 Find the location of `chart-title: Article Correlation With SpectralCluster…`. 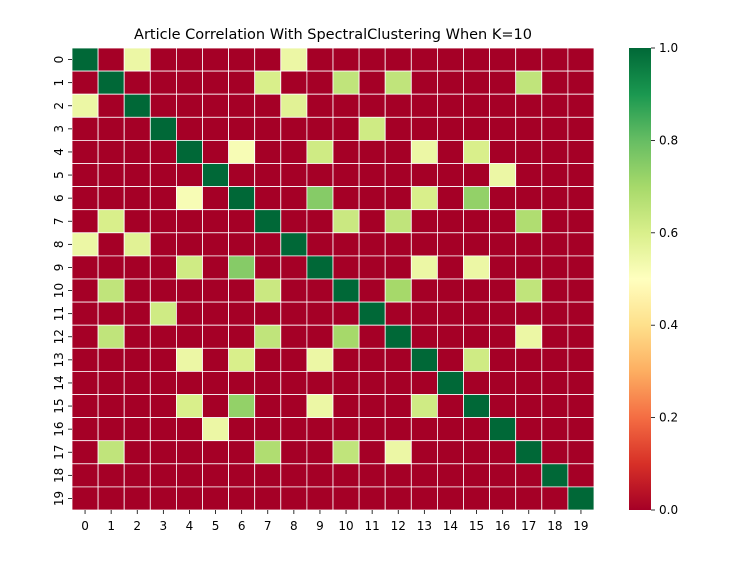

chart-title: Article Correlation With SpectralCluster… is located at coordinates (333, 35).